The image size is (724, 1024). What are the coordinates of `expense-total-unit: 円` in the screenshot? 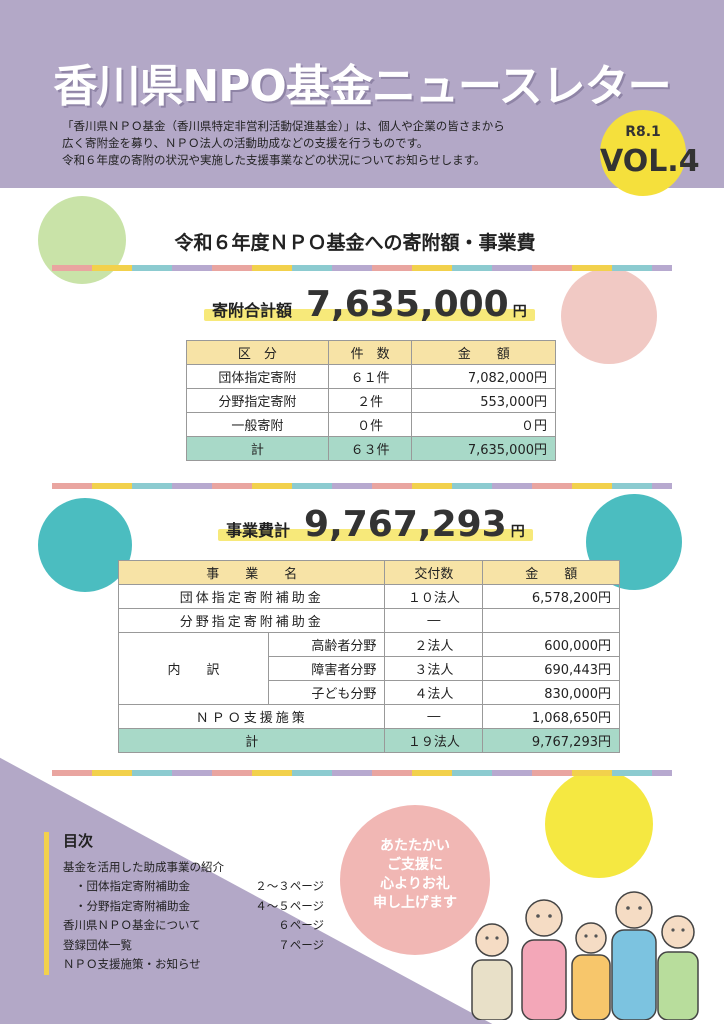 It's located at (517, 532).